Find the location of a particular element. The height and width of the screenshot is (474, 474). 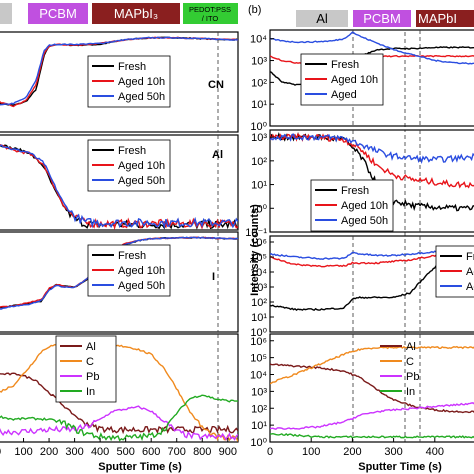

legend-entry: AgedI is located at coordinates (470, 287).